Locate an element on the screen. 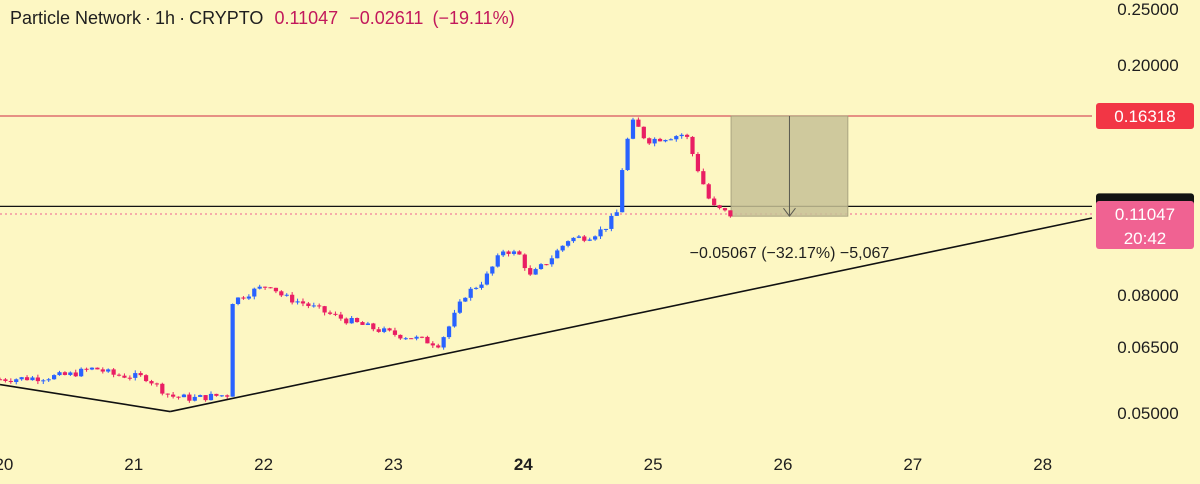 The image size is (1200, 484). symbol-name: Particle Network is located at coordinates (76, 18).